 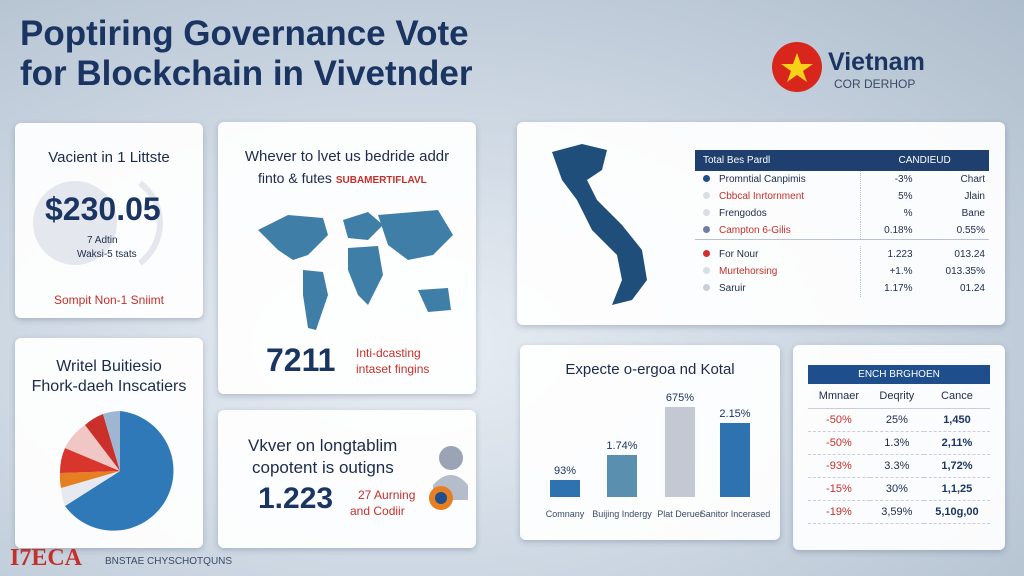 What do you see at coordinates (355, 270) in the screenshot?
I see `world-map` at bounding box center [355, 270].